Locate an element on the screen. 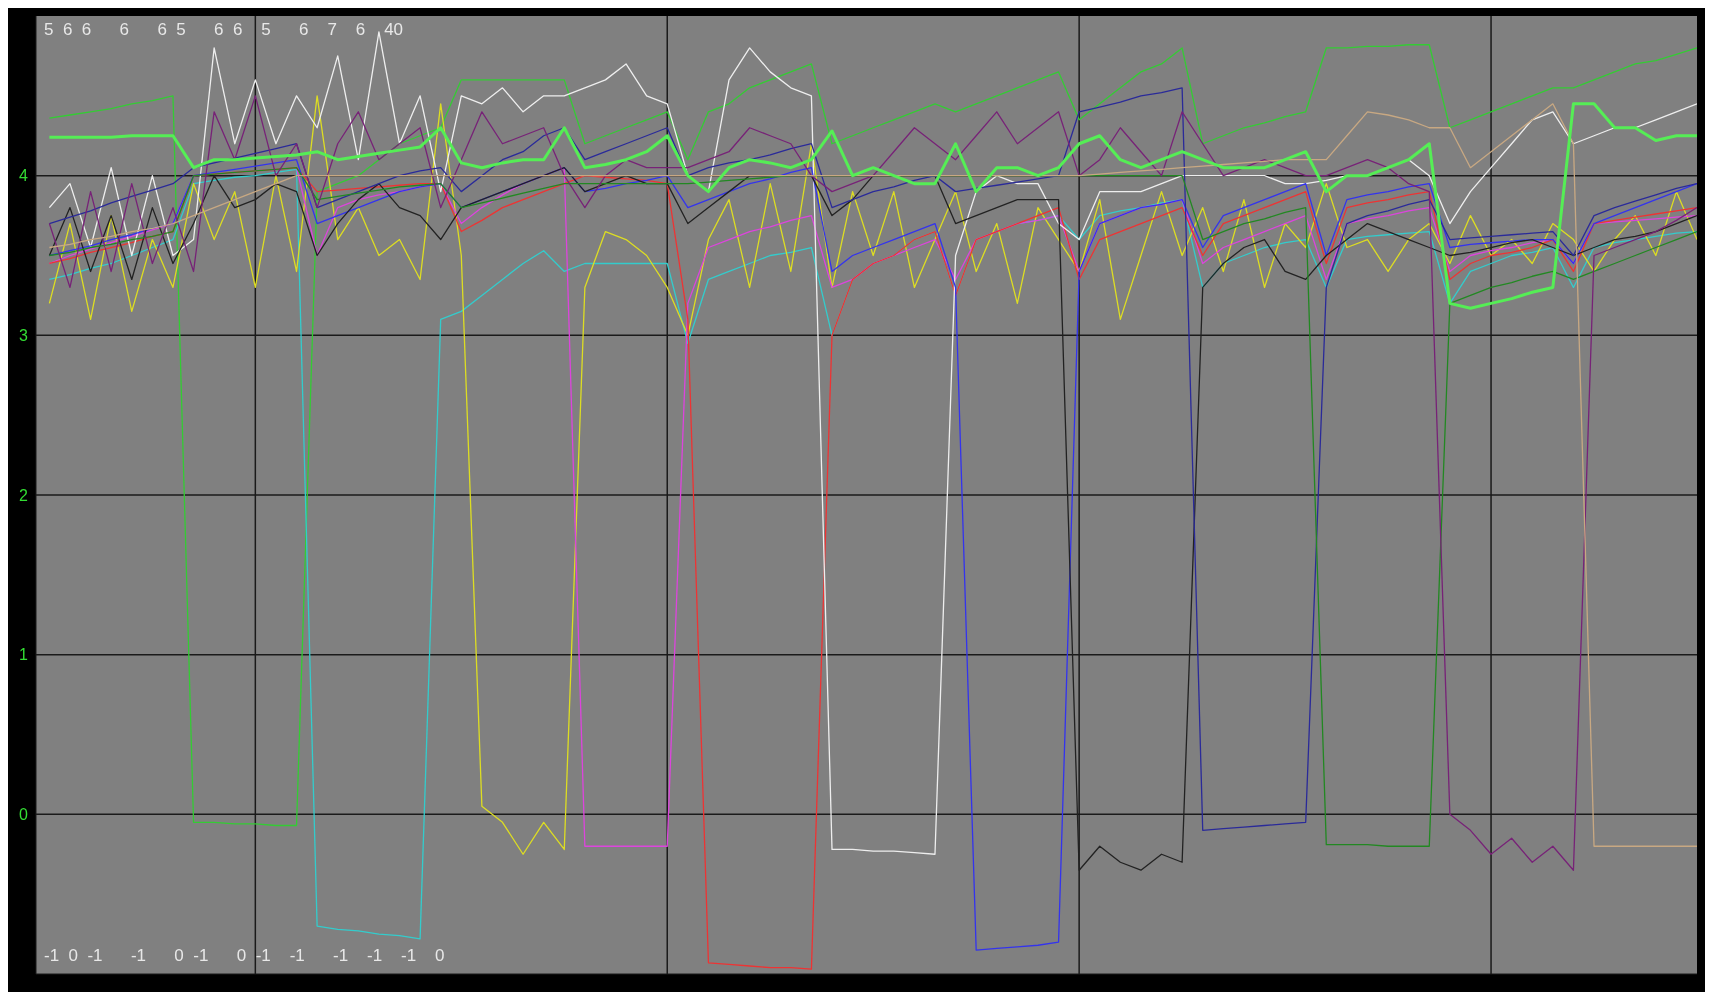 This screenshot has height=1000, width=1713. y-tick-label: 3 is located at coordinates (24, 336).